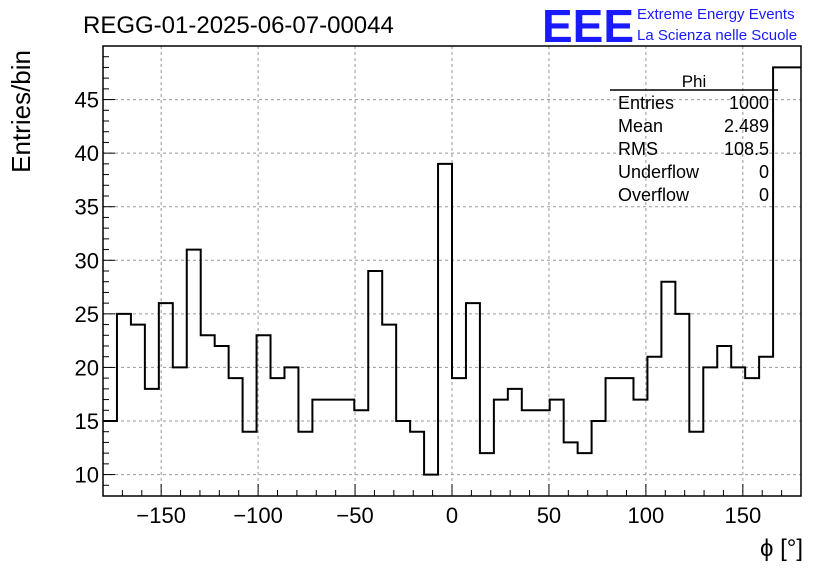  I want to click on y-tick-label: 40, so click(87, 153).